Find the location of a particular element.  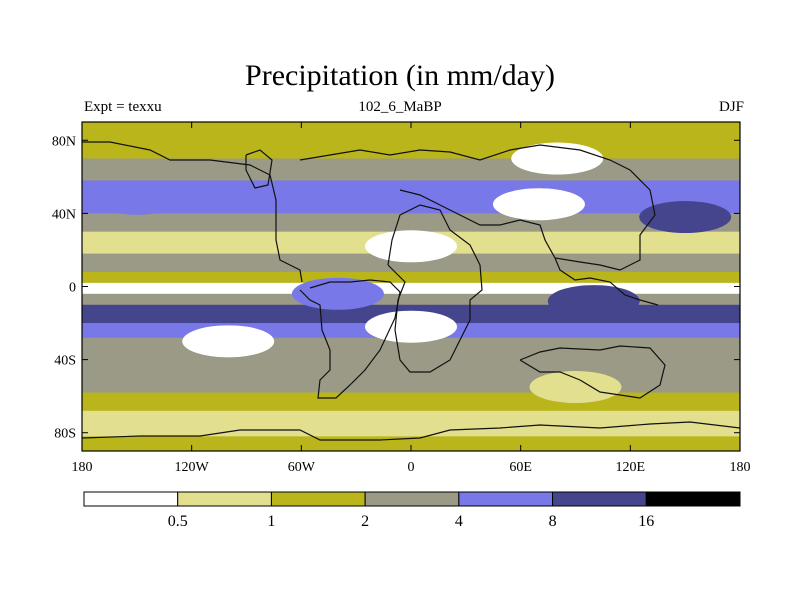

lon-tick-label: 120E is located at coordinates (631, 467).